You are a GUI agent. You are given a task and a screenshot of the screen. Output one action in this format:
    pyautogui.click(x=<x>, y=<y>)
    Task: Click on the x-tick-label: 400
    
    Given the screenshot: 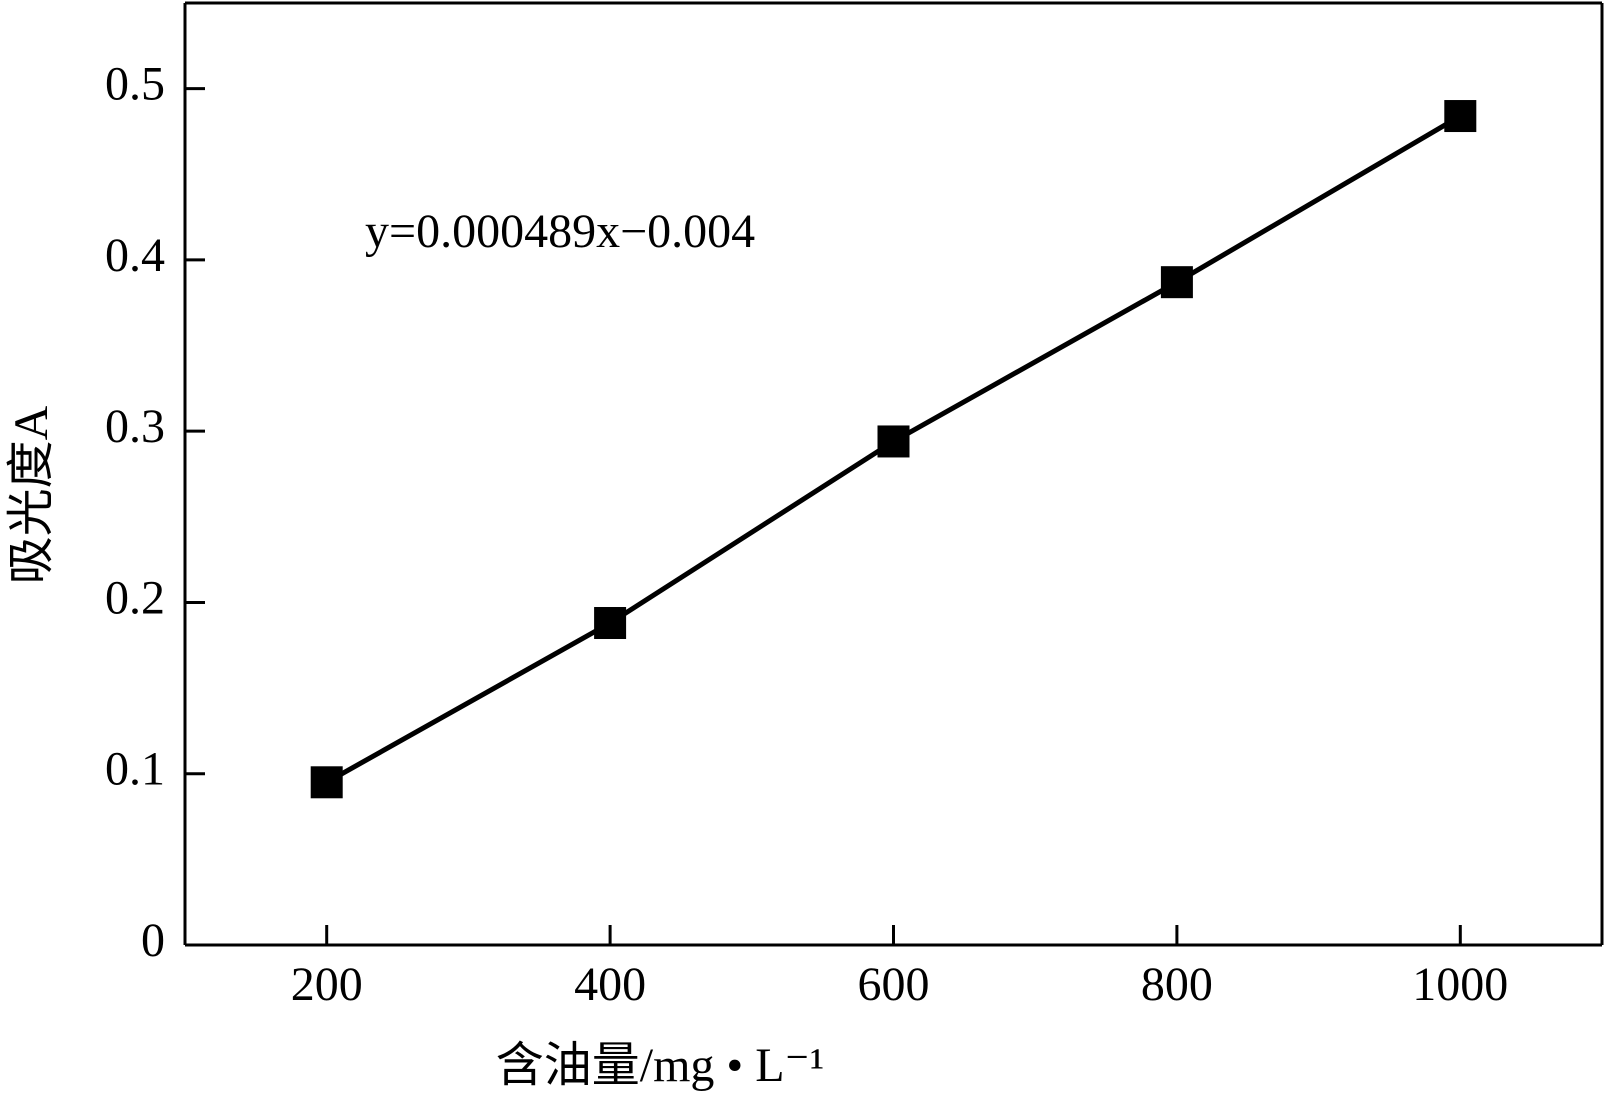 What is the action you would take?
    pyautogui.click(x=610, y=984)
    